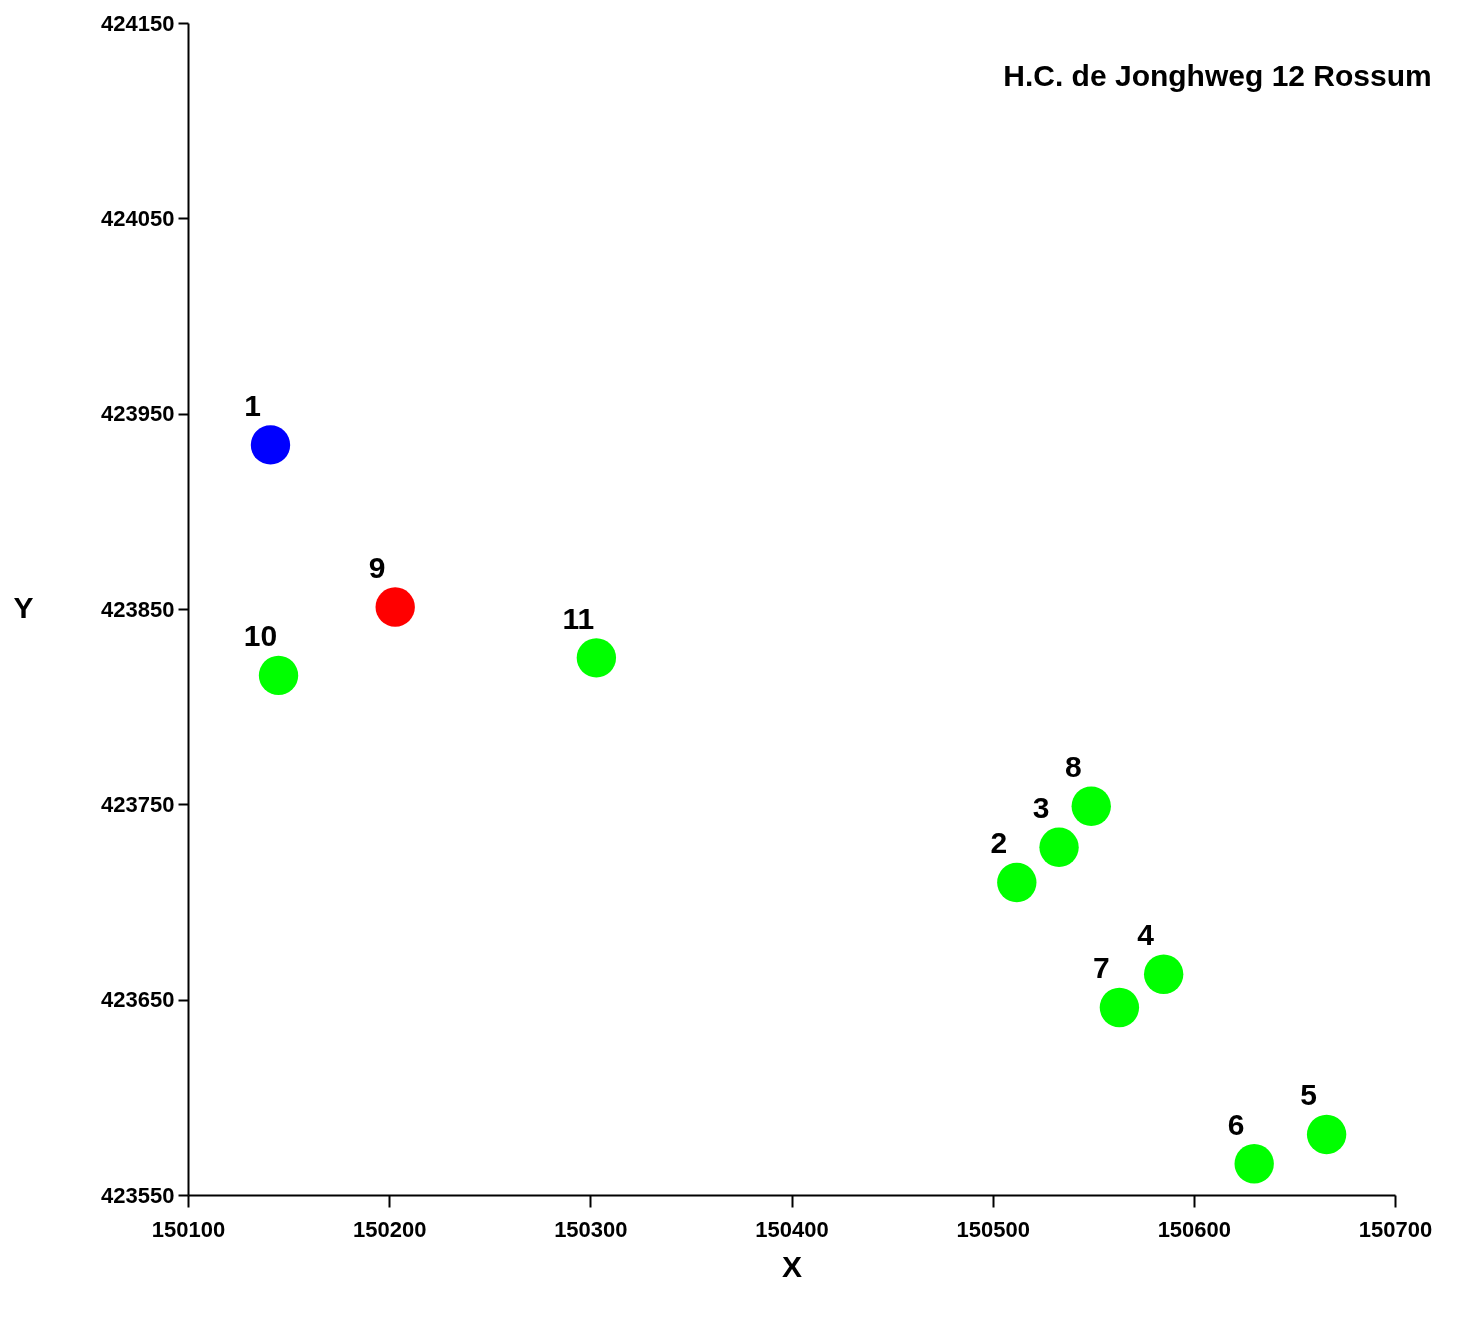 This screenshot has width=1468, height=1321. I want to click on x-tick-label: 150300, so click(591, 1229).